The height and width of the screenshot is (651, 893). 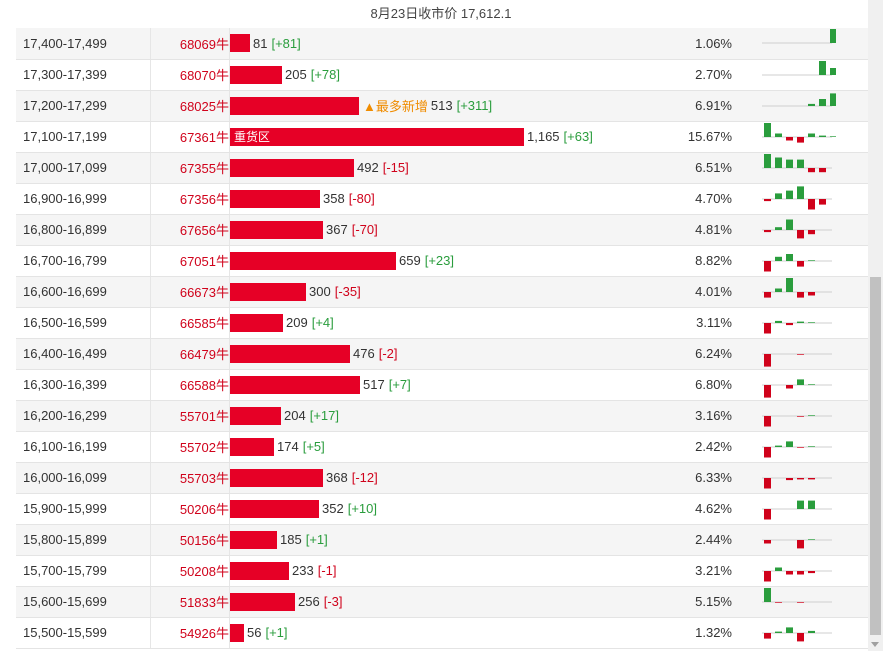 What do you see at coordinates (449, 199) in the screenshot?
I see `quantity-cell: 358 [-80]` at bounding box center [449, 199].